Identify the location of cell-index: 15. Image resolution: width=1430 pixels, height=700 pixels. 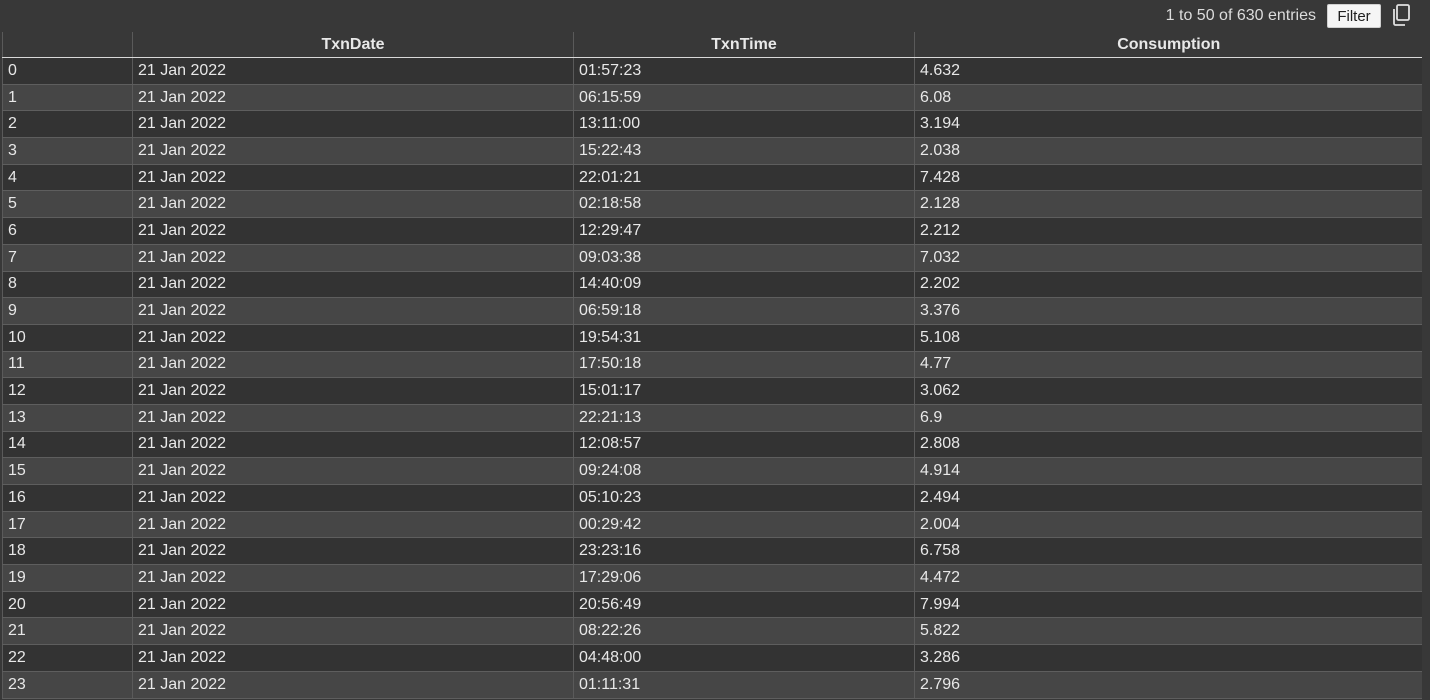
(67, 471).